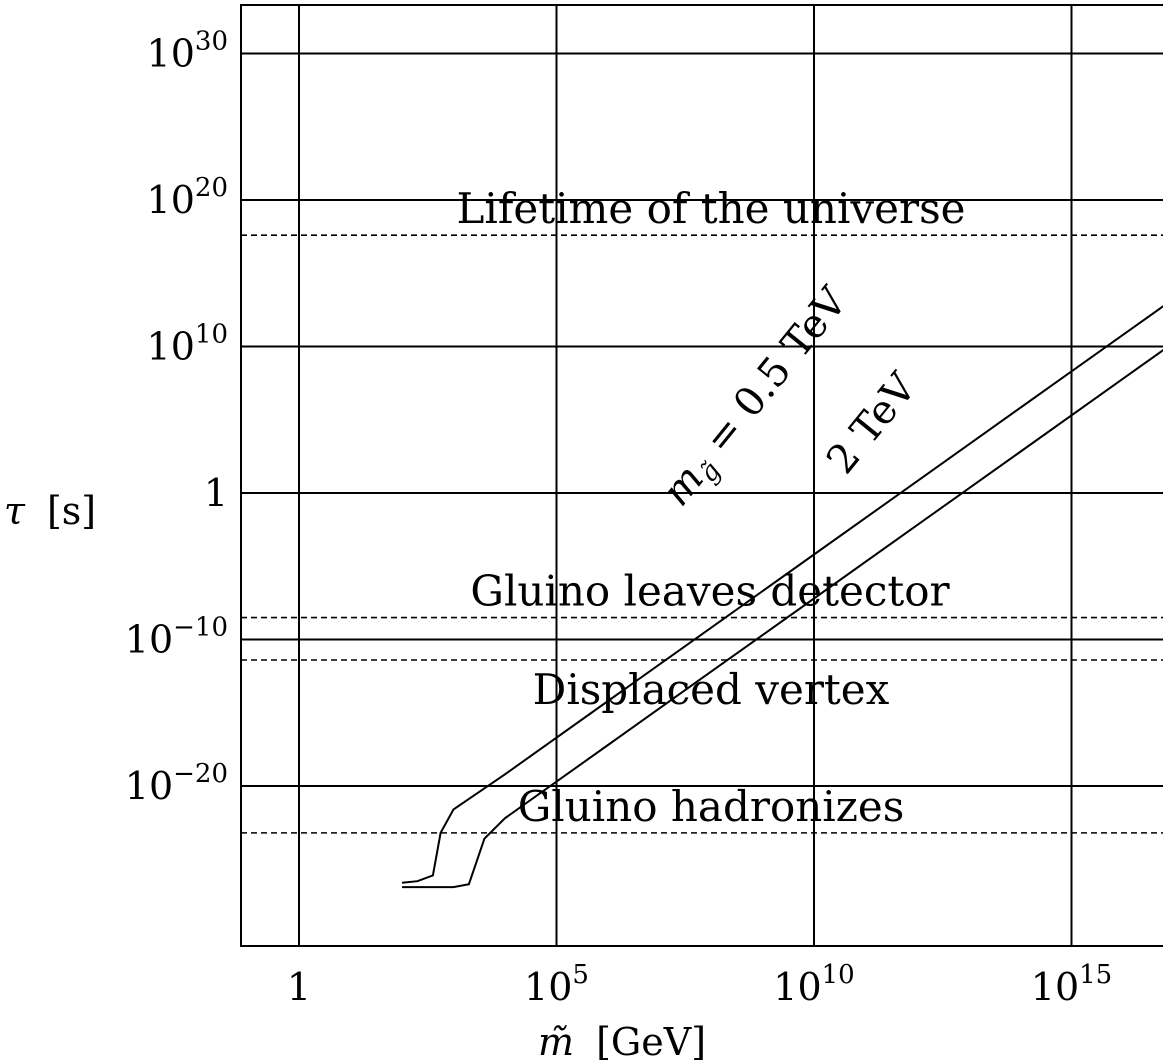 Image resolution: width=1163 pixels, height=1063 pixels. What do you see at coordinates (872, 423) in the screenshot?
I see `curve-label-2TeV: 2 TeV` at bounding box center [872, 423].